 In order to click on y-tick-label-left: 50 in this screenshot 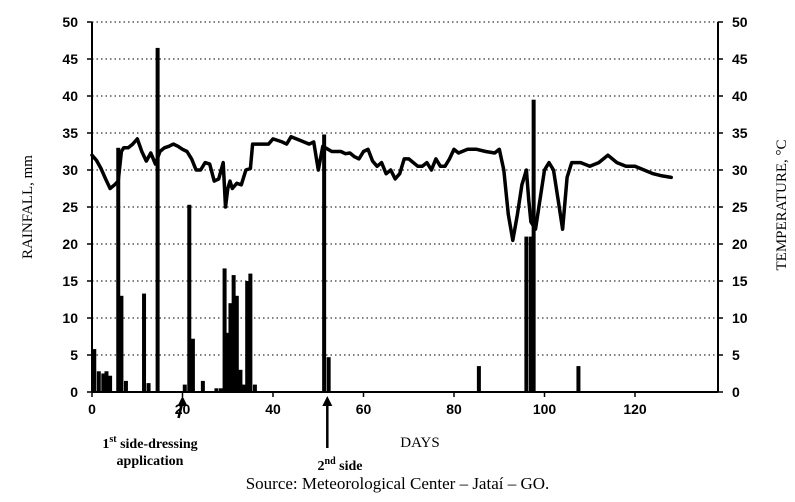, I will do `click(70, 22)`.